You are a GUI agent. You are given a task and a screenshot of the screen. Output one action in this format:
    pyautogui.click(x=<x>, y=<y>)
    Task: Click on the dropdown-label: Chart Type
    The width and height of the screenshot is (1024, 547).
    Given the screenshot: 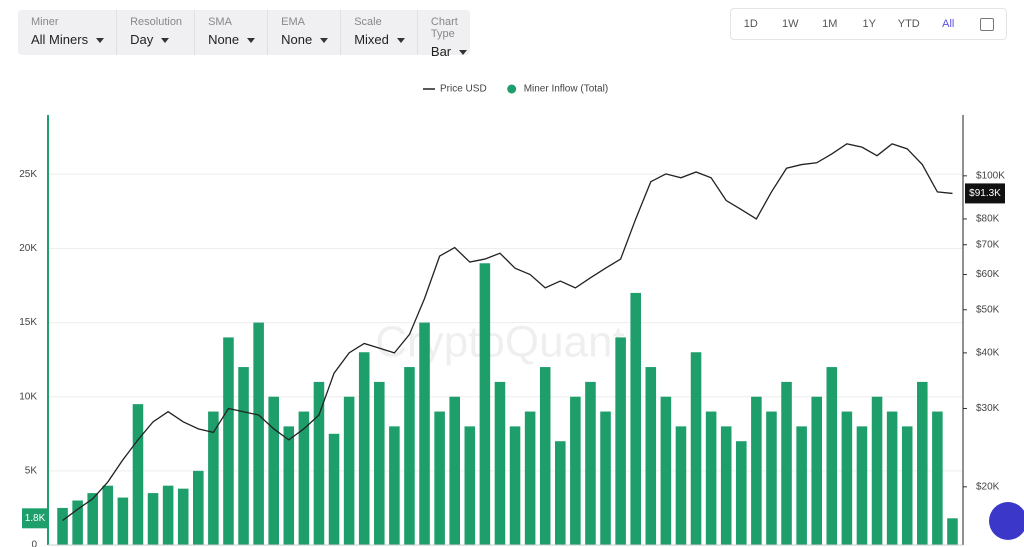 What is the action you would take?
    pyautogui.click(x=444, y=28)
    